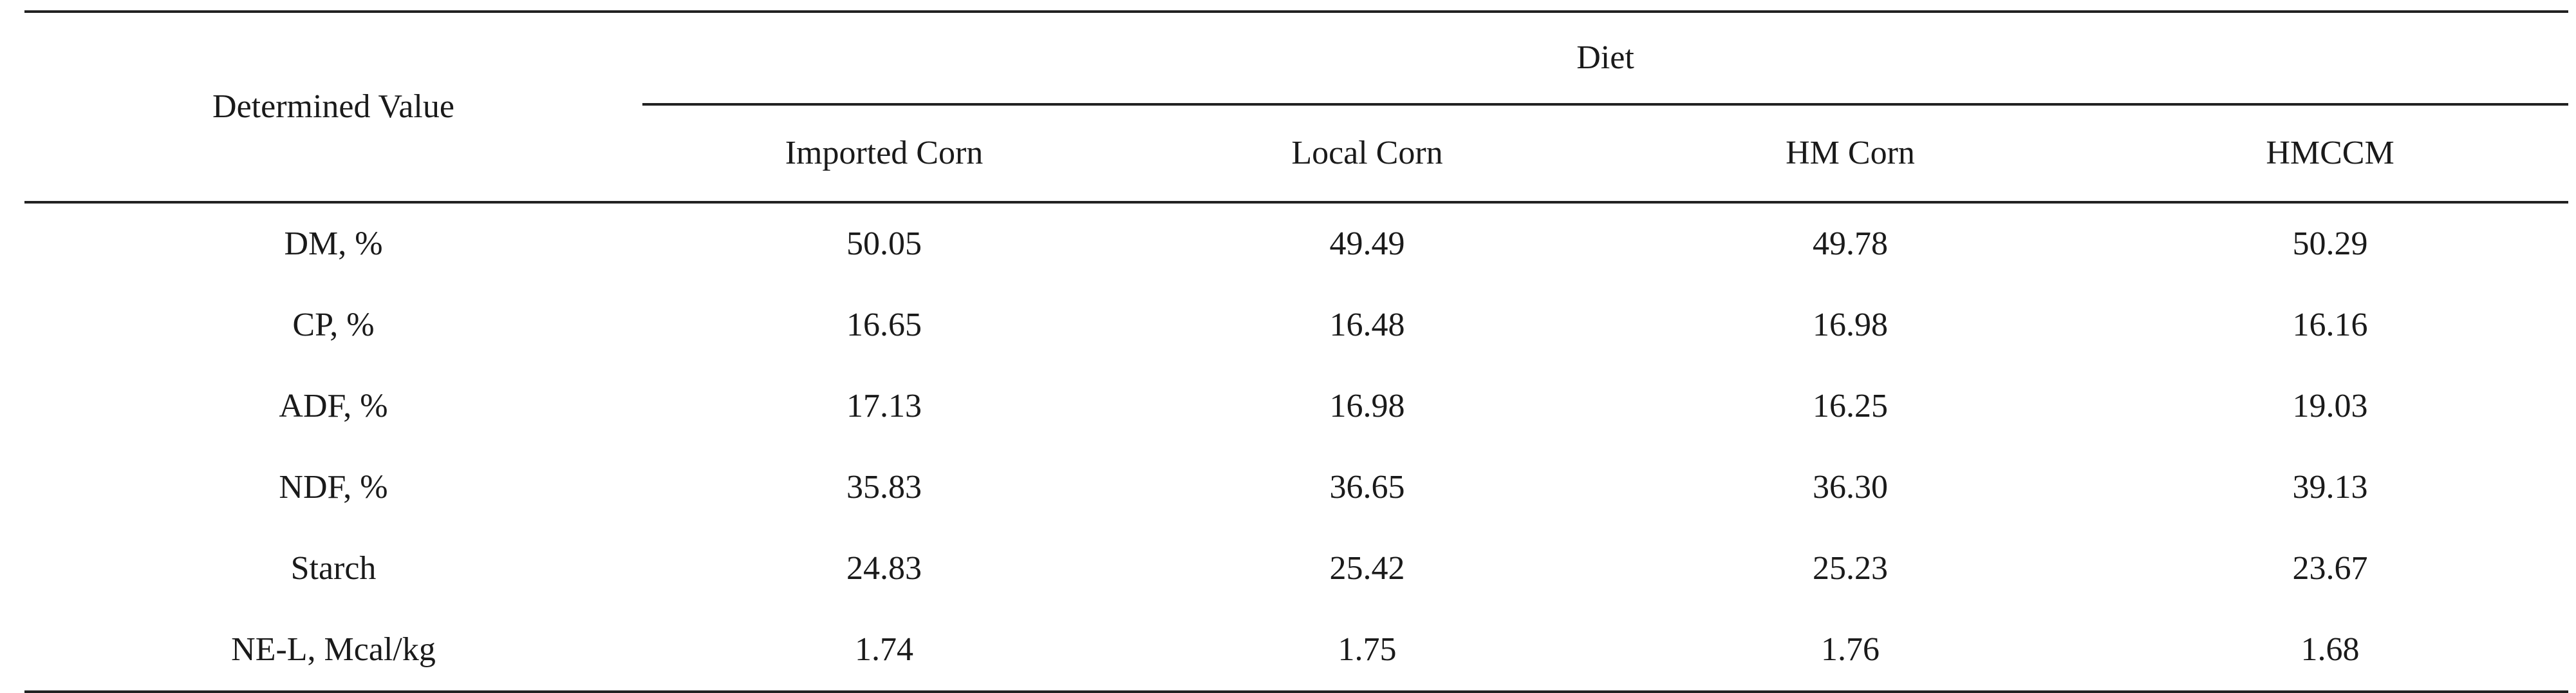 Image resolution: width=2576 pixels, height=693 pixels. Describe the element at coordinates (333, 487) in the screenshot. I see `row-label: NDF, %` at that location.